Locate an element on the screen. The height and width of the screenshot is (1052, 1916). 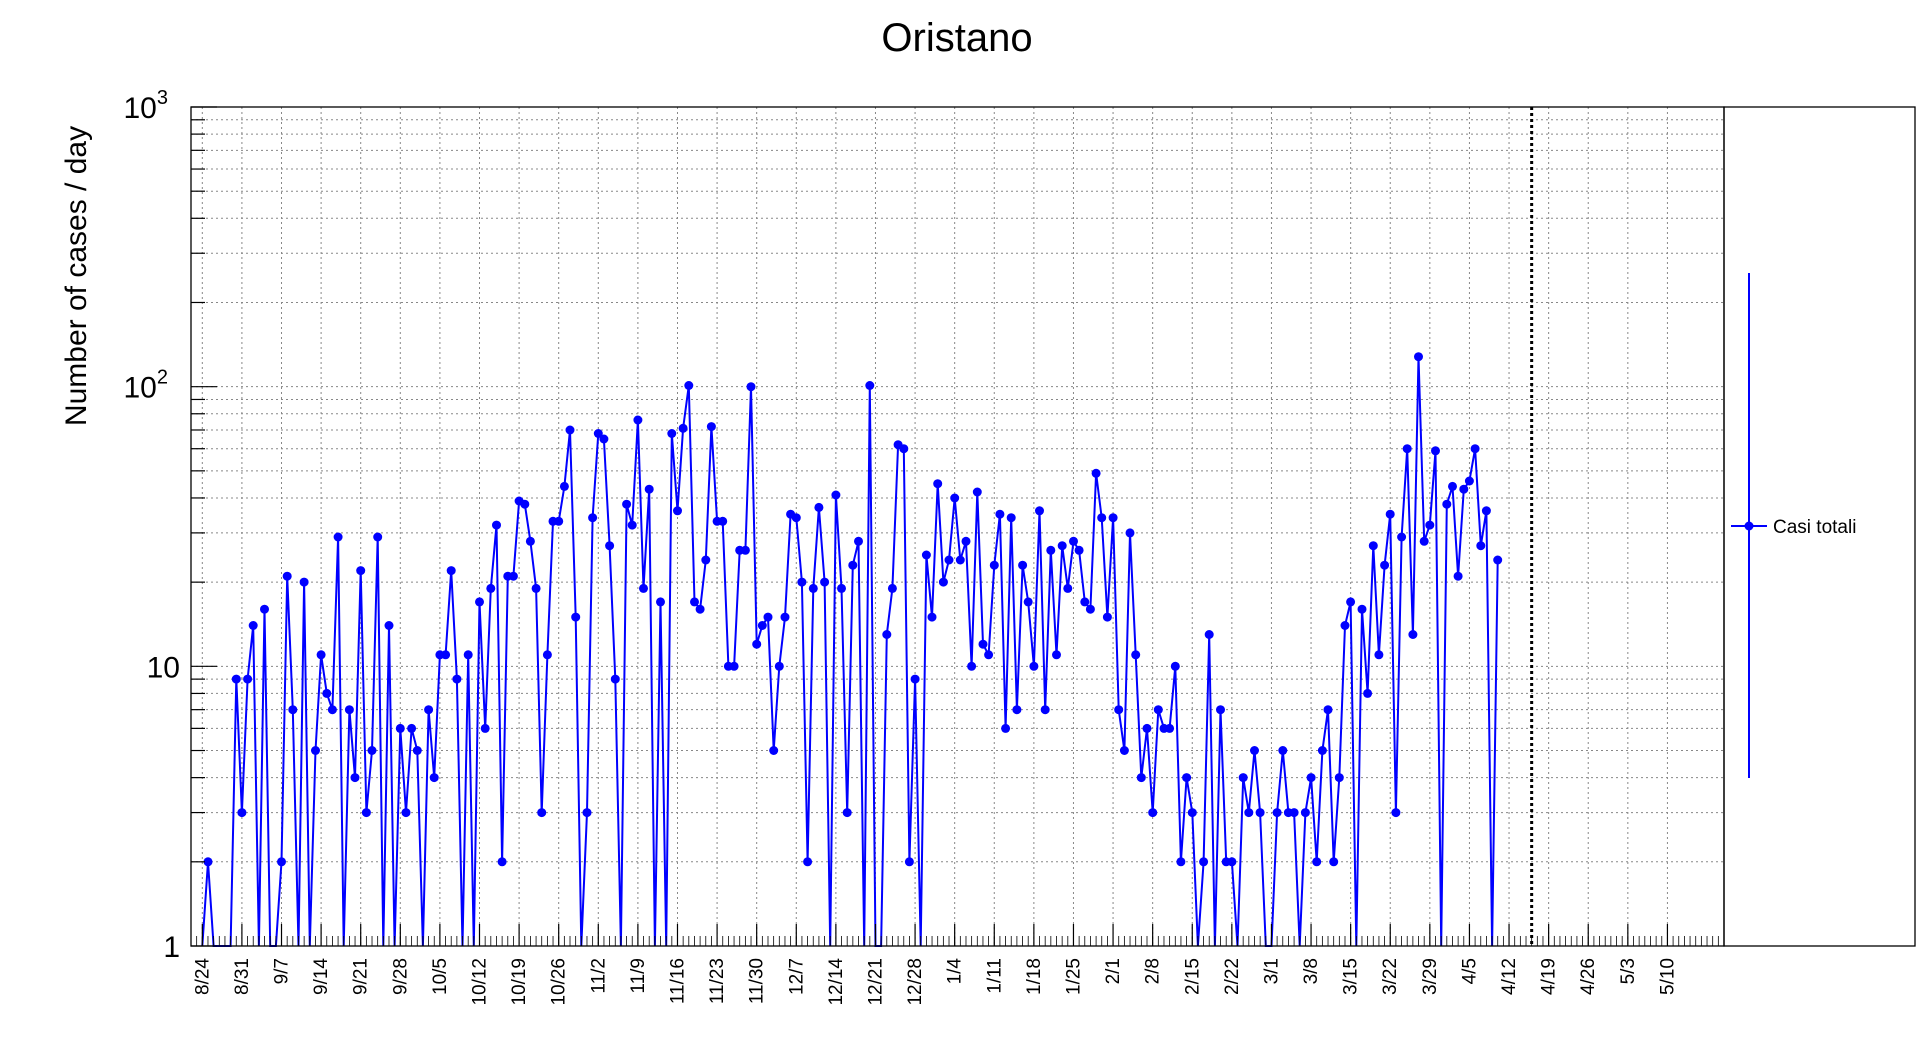
x-tick-label: 2/1 is located at coordinates (1113, 971).